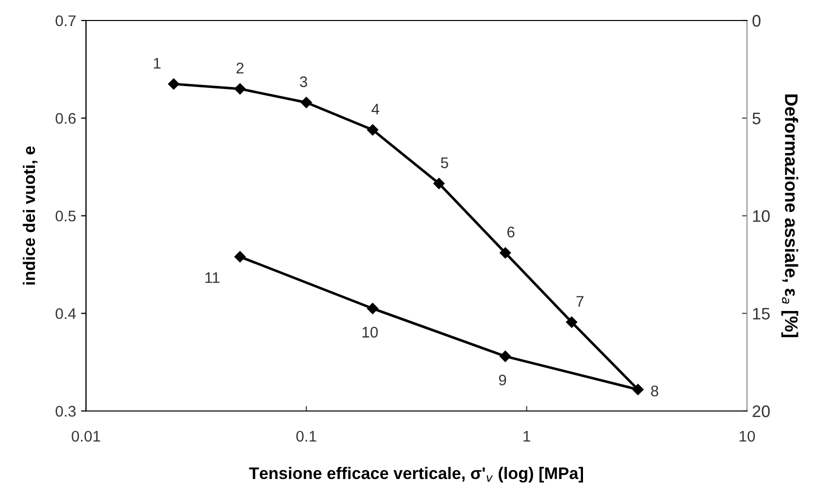 The width and height of the screenshot is (817, 492). What do you see at coordinates (756, 20) in the screenshot?
I see `y2-tick-label: 0` at bounding box center [756, 20].